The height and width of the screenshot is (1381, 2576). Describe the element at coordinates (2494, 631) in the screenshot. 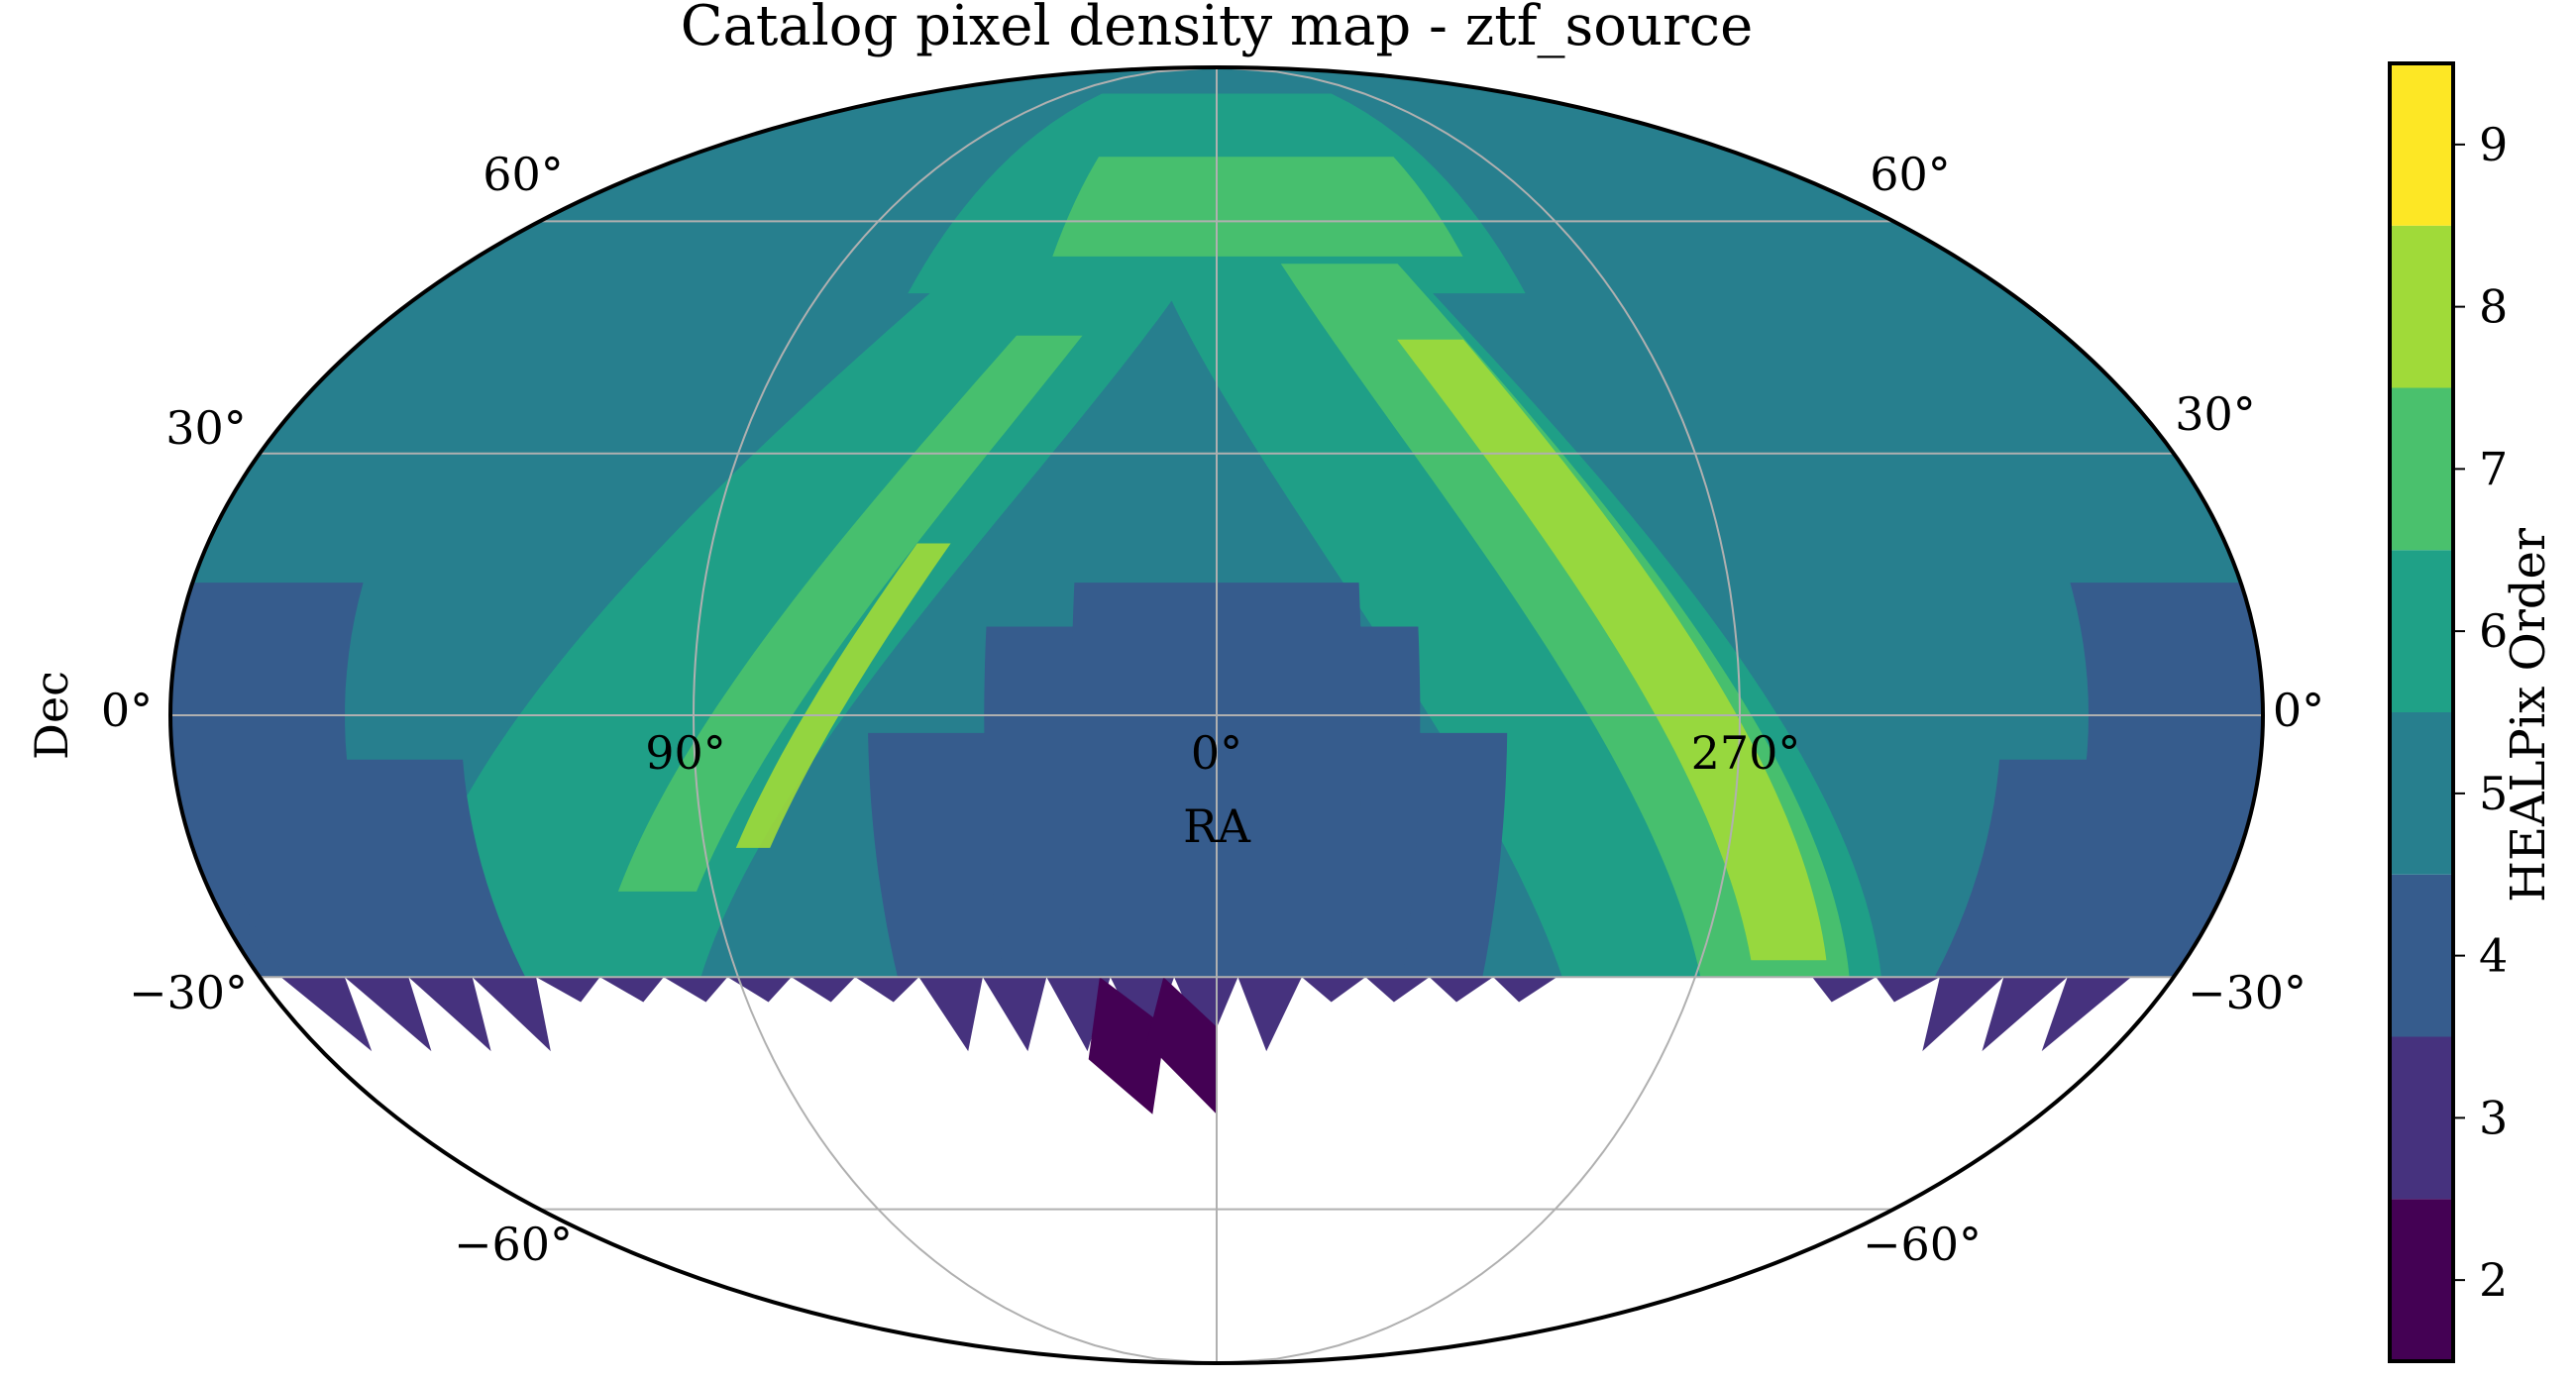

I see `colorbar-tick-label: 6` at that location.